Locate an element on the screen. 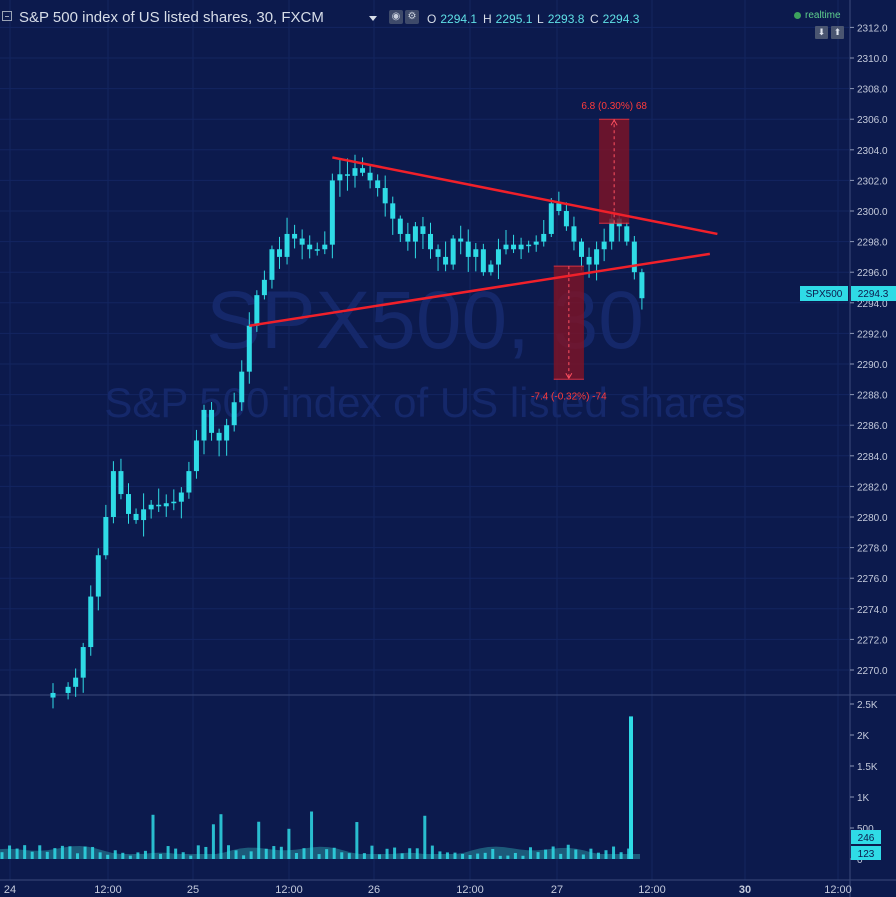  price-tick-label: 2296.0 is located at coordinates (872, 273).